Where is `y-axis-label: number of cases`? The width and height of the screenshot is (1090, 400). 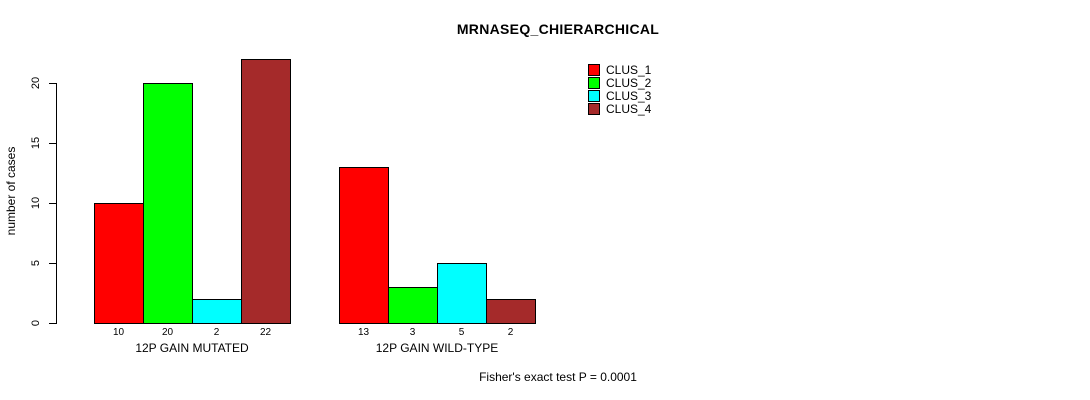
y-axis-label: number of cases is located at coordinates (11, 191).